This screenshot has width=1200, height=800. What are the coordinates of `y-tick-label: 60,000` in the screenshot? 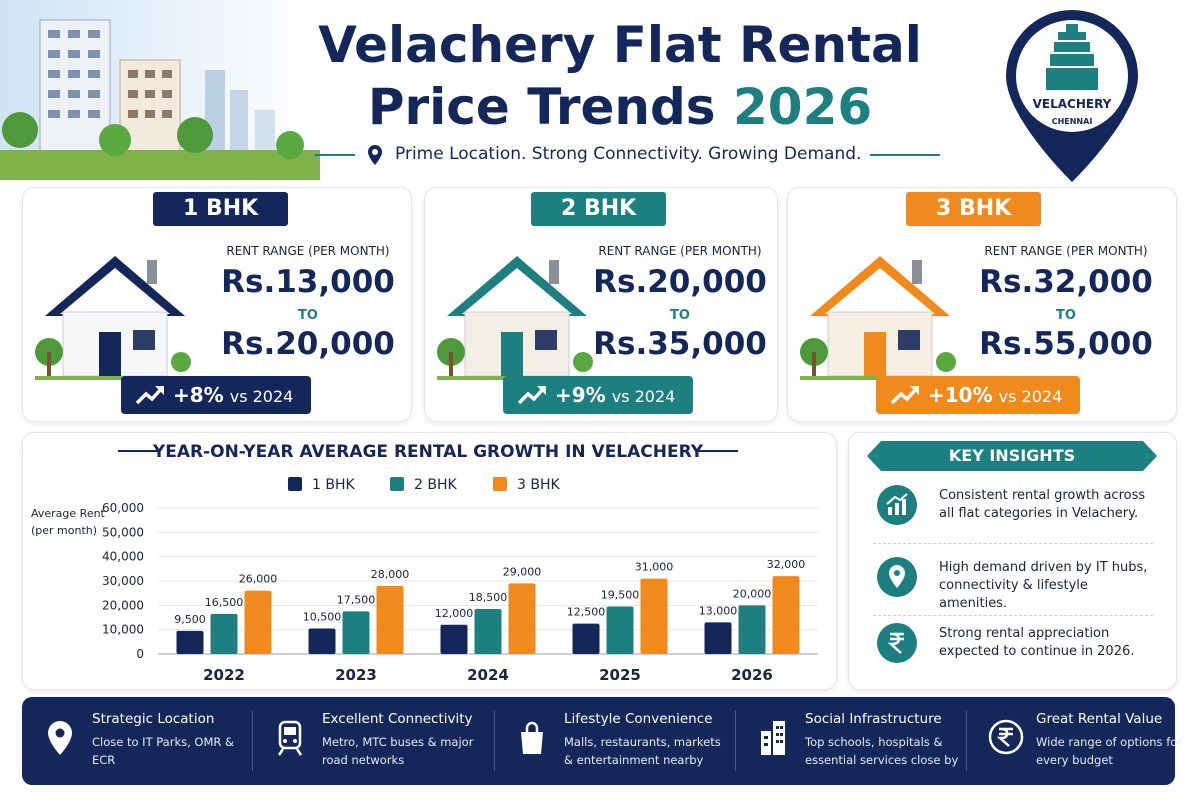 It's located at (123, 508).